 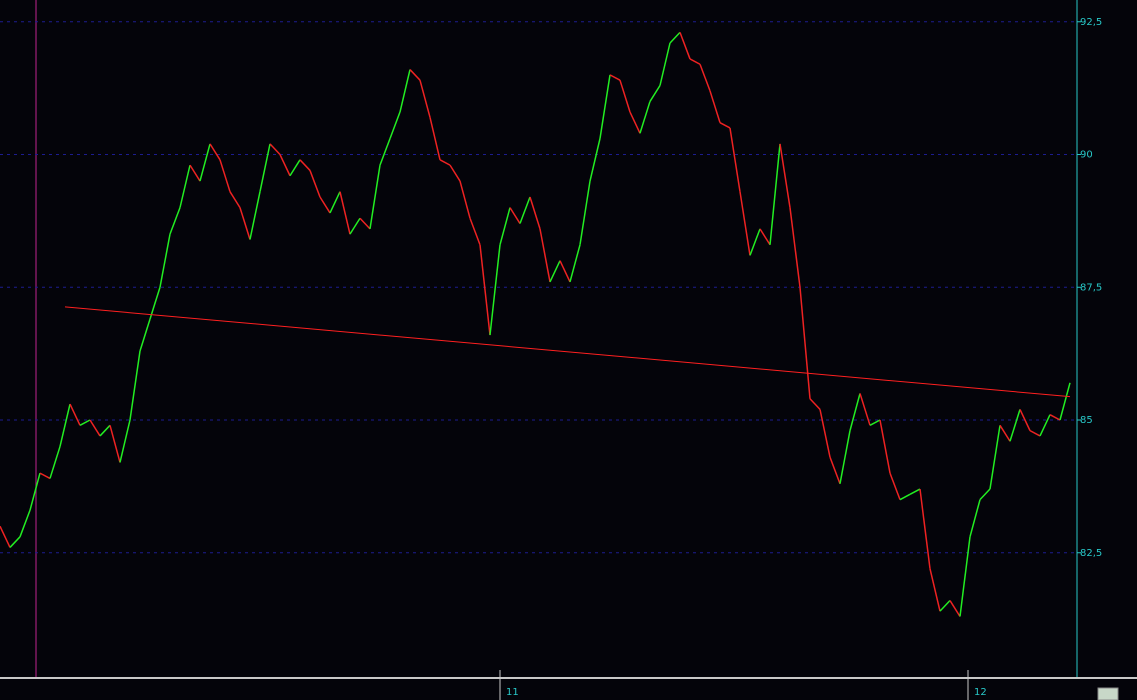 What do you see at coordinates (567, 352) in the screenshot?
I see `trendline` at bounding box center [567, 352].